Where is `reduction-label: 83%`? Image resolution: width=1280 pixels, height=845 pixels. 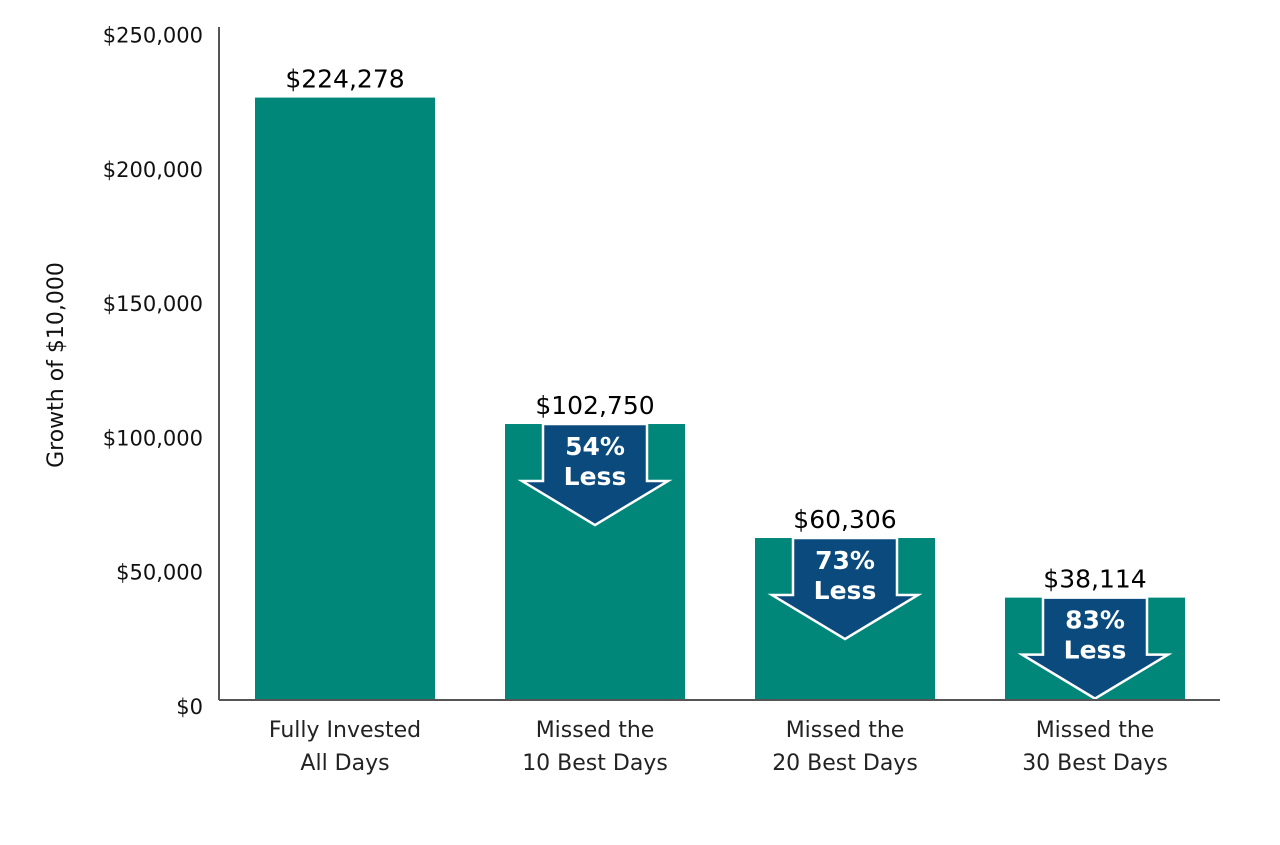
reduction-label: 83% is located at coordinates (1095, 620).